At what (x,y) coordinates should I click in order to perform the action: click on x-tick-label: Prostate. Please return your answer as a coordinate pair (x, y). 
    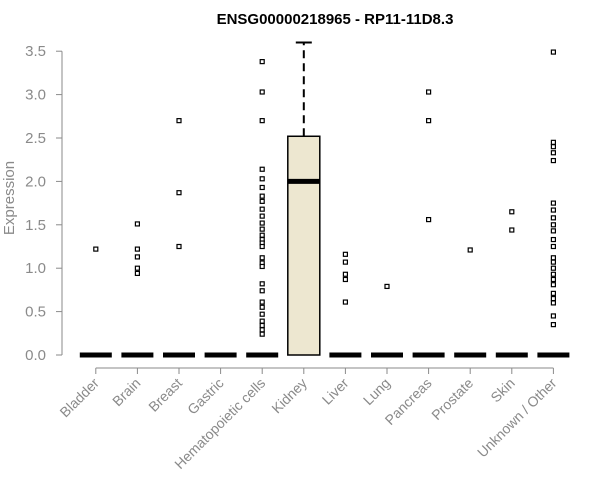
    Looking at the image, I should click on (452, 399).